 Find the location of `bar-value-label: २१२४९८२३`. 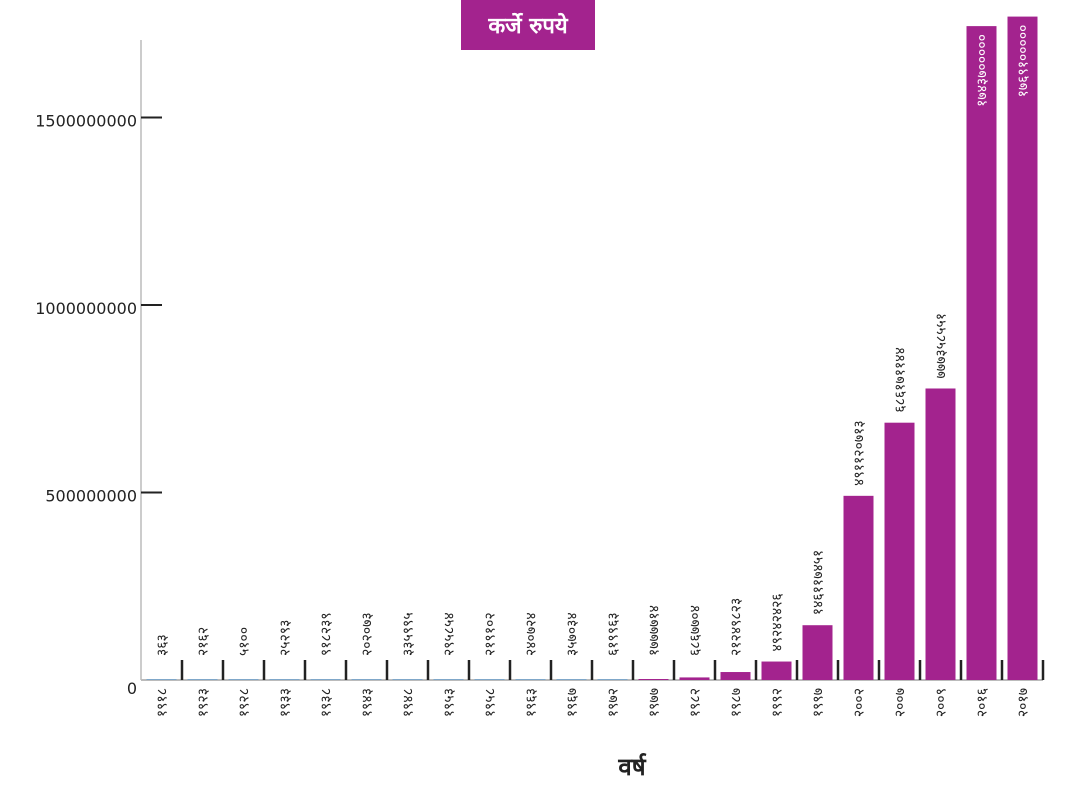

bar-value-label: २१२४९८२३ is located at coordinates (737, 627).